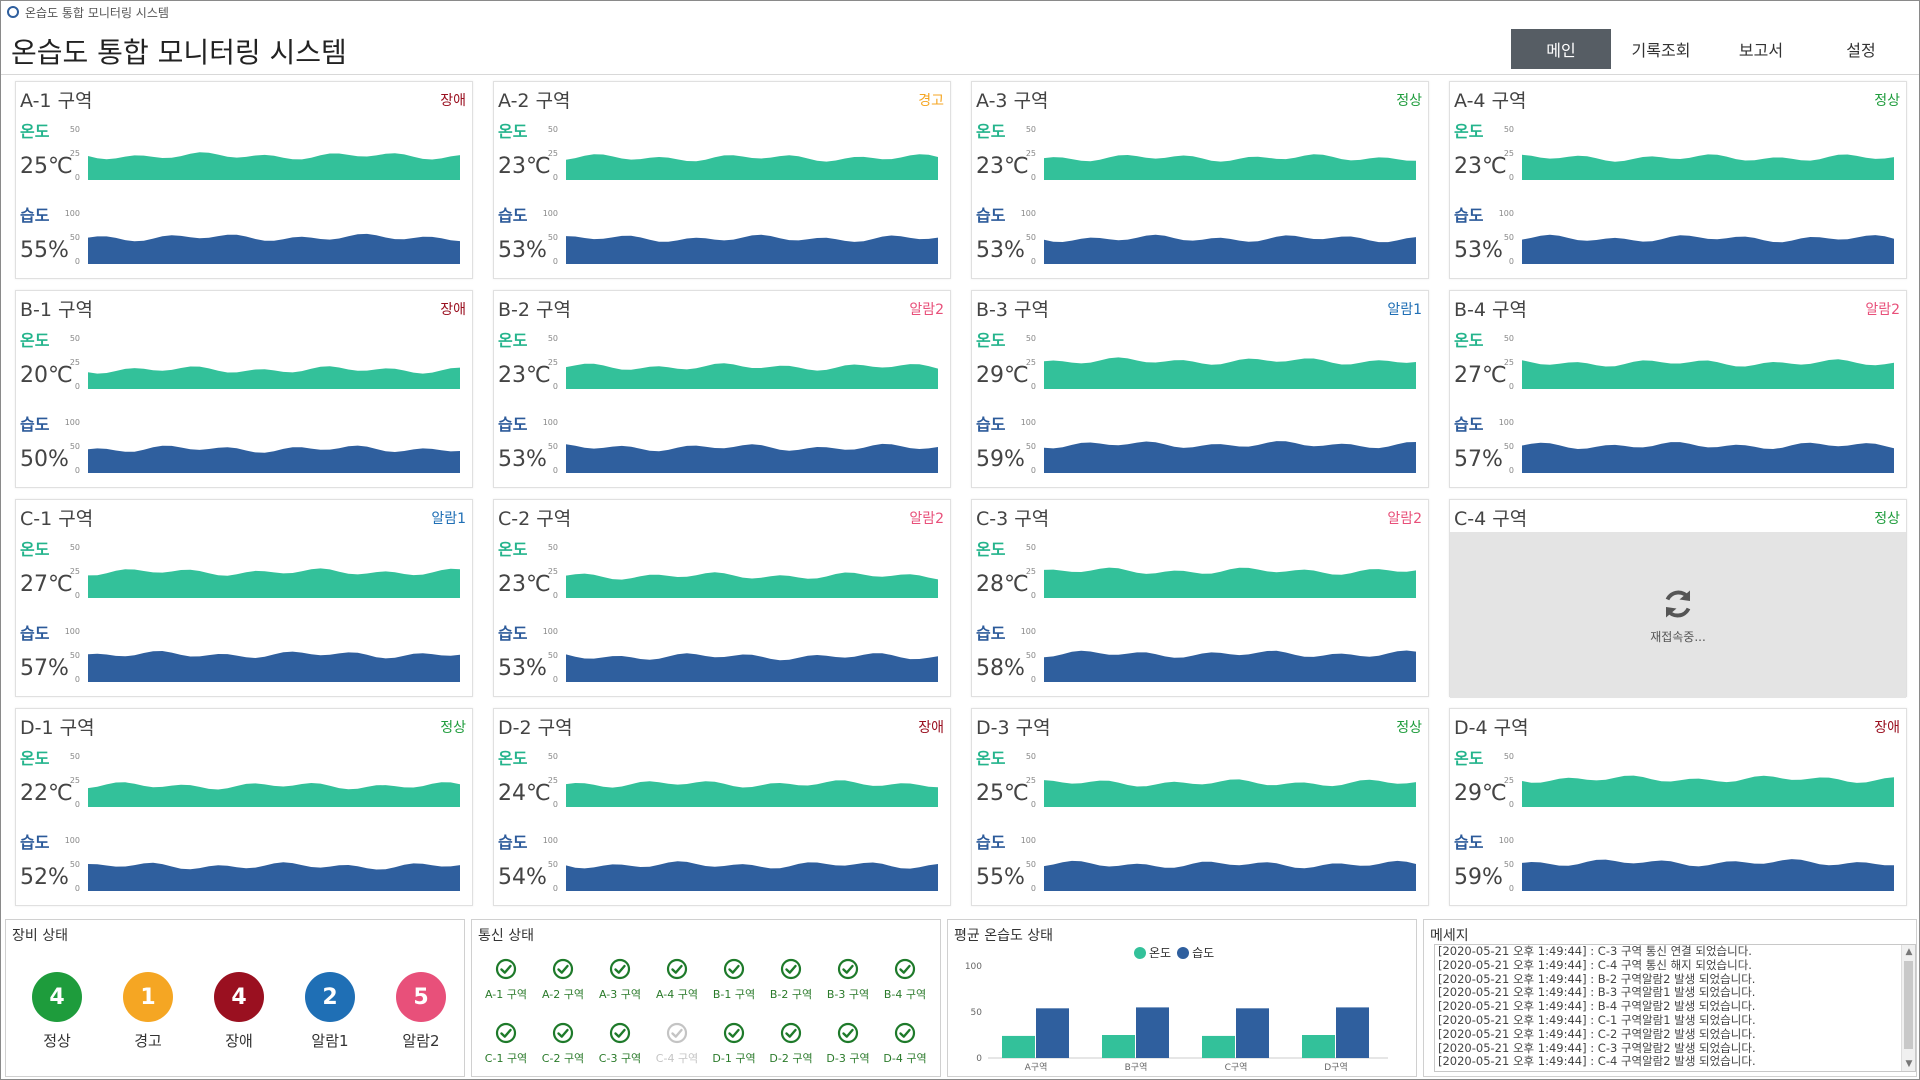  I want to click on comm-status-item: C-2 구역, so click(563, 1044).